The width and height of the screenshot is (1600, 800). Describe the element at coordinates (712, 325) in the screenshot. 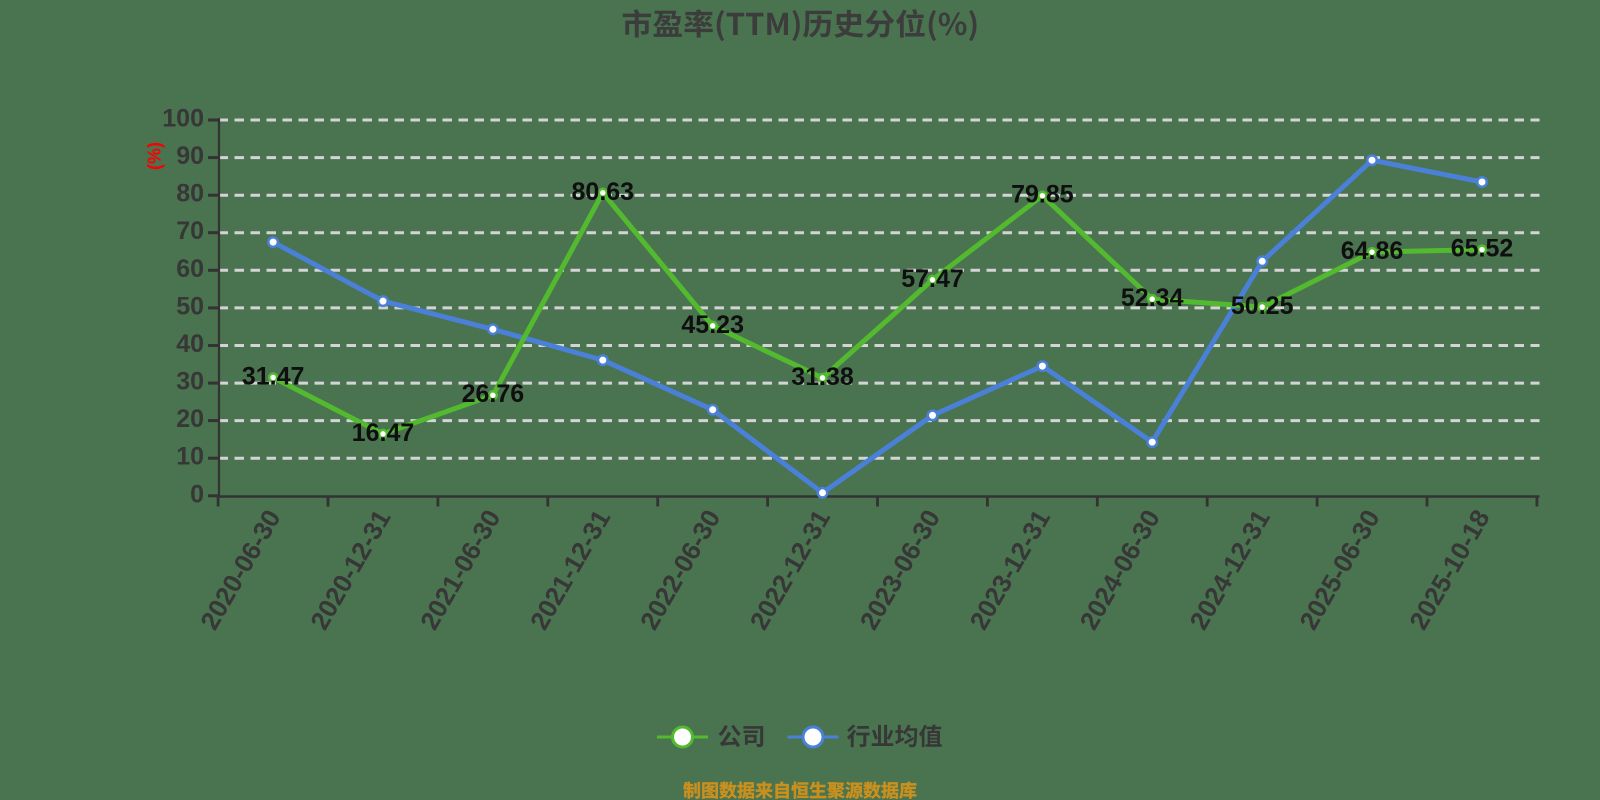

I see `svg-text: 45.23` at that location.